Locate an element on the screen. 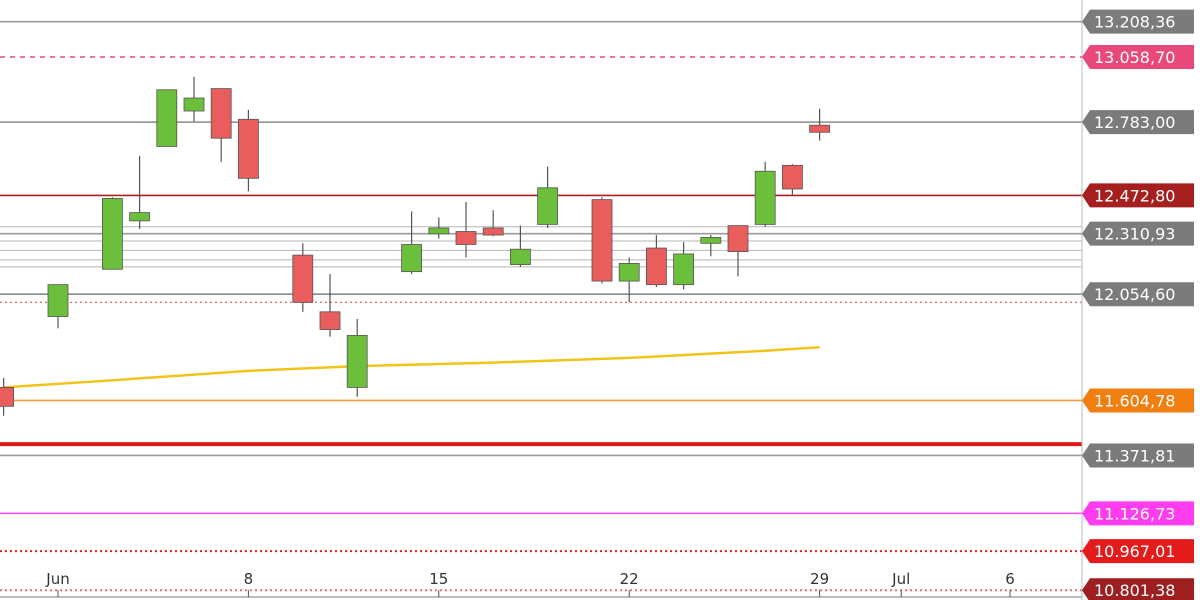 This screenshot has width=1200, height=600. x-tick-label: 8 is located at coordinates (249, 579).